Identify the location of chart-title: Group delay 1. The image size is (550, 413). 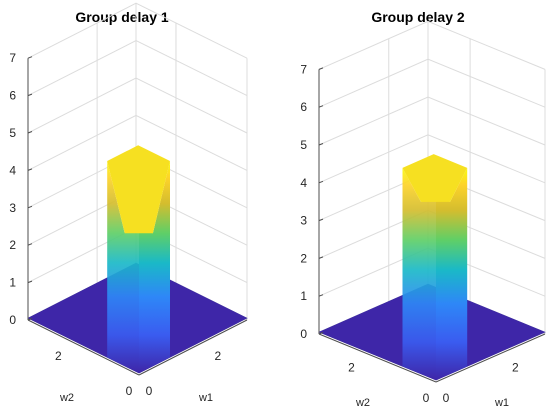
(122, 17).